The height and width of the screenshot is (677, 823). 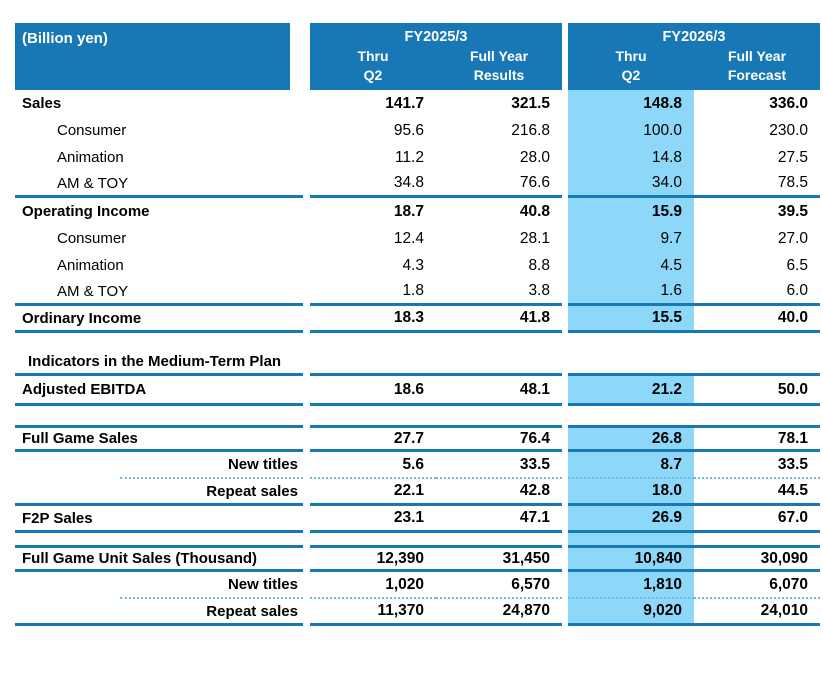 What do you see at coordinates (499, 558) in the screenshot?
I see `value-cell: 31,450` at bounding box center [499, 558].